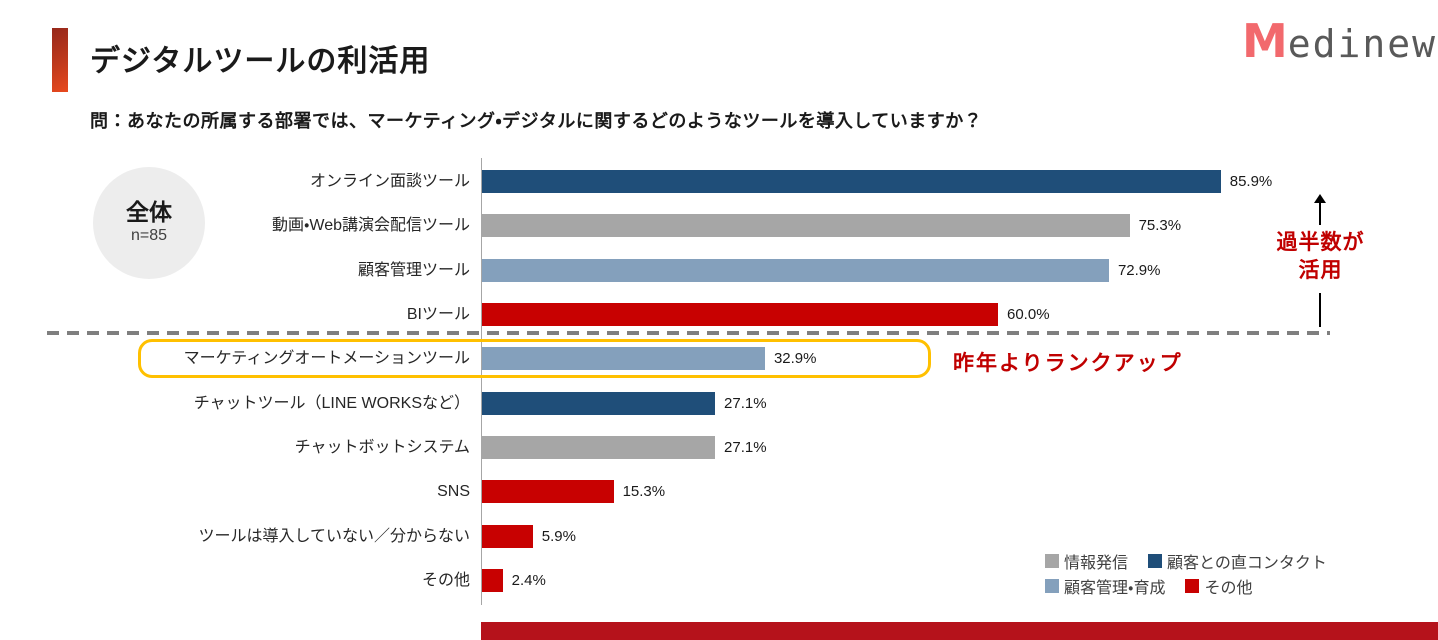 This screenshot has width=1438, height=640. I want to click on bar-label: SNS, so click(453, 492).